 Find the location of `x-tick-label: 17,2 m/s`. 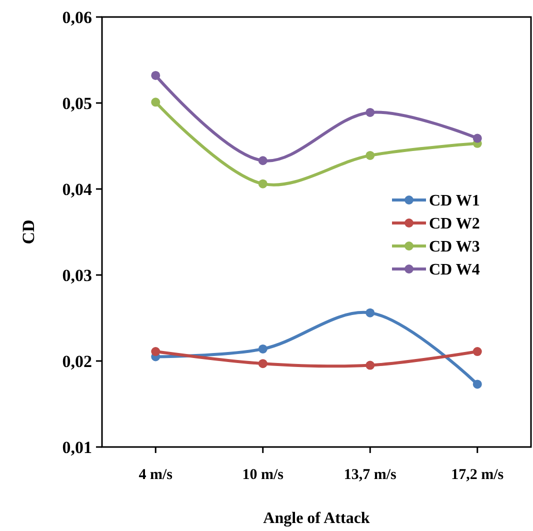

x-tick-label: 17,2 m/s is located at coordinates (477, 475).